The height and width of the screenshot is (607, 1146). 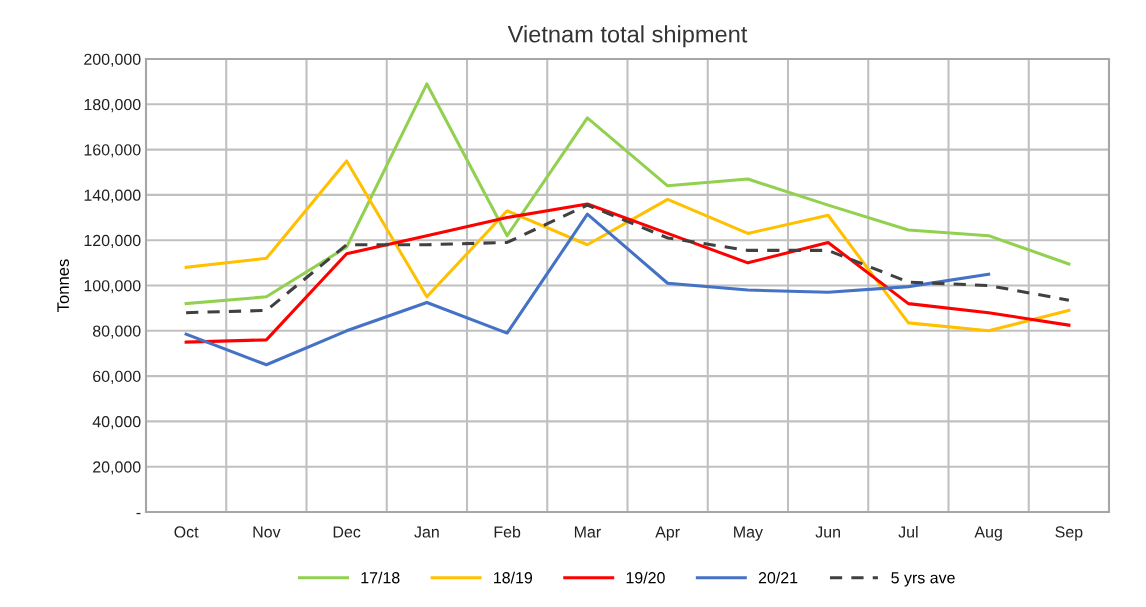 I want to click on y-tick-label: 120,000, so click(x=112, y=241).